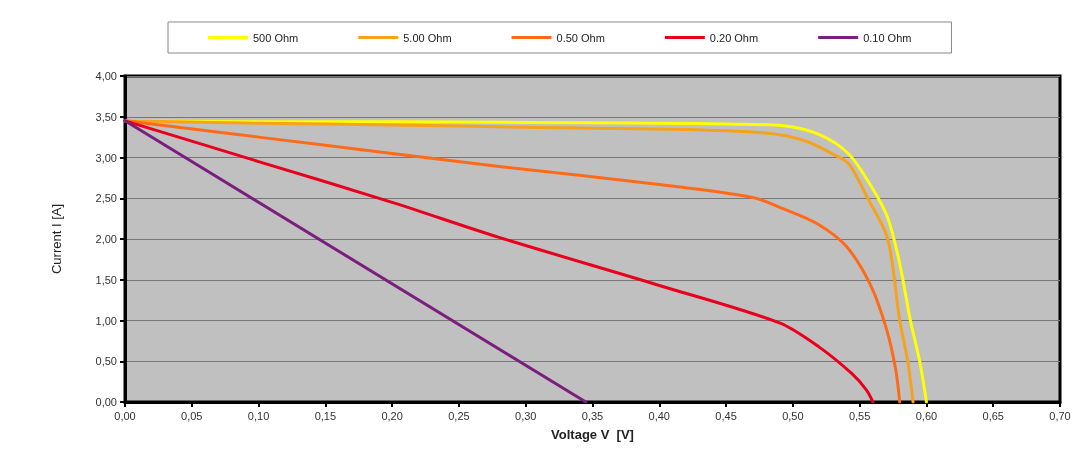 Image resolution: width=1091 pixels, height=454 pixels. Describe the element at coordinates (106, 198) in the screenshot. I see `y-tick-label: 2,50` at that location.